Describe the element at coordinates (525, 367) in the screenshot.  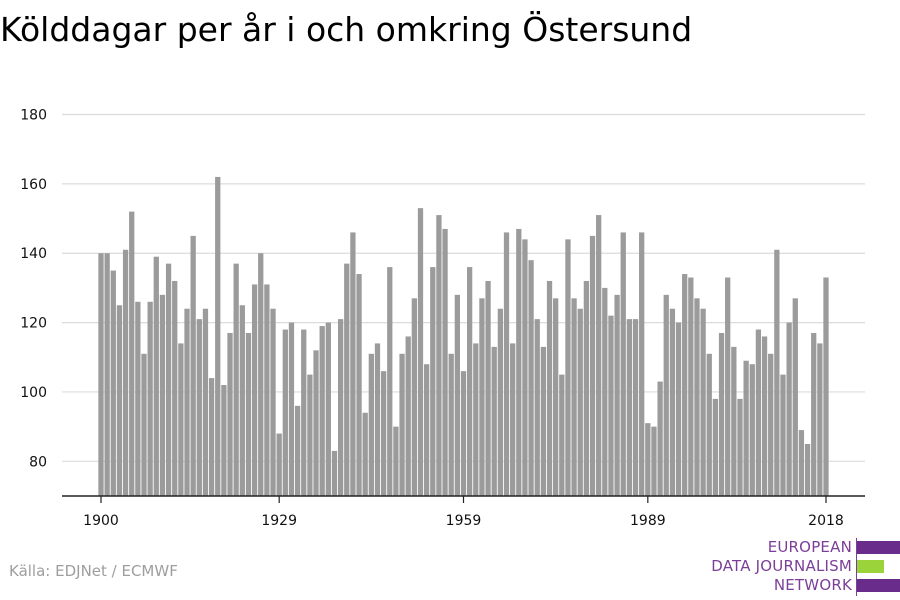
I see `bar-1969` at that location.